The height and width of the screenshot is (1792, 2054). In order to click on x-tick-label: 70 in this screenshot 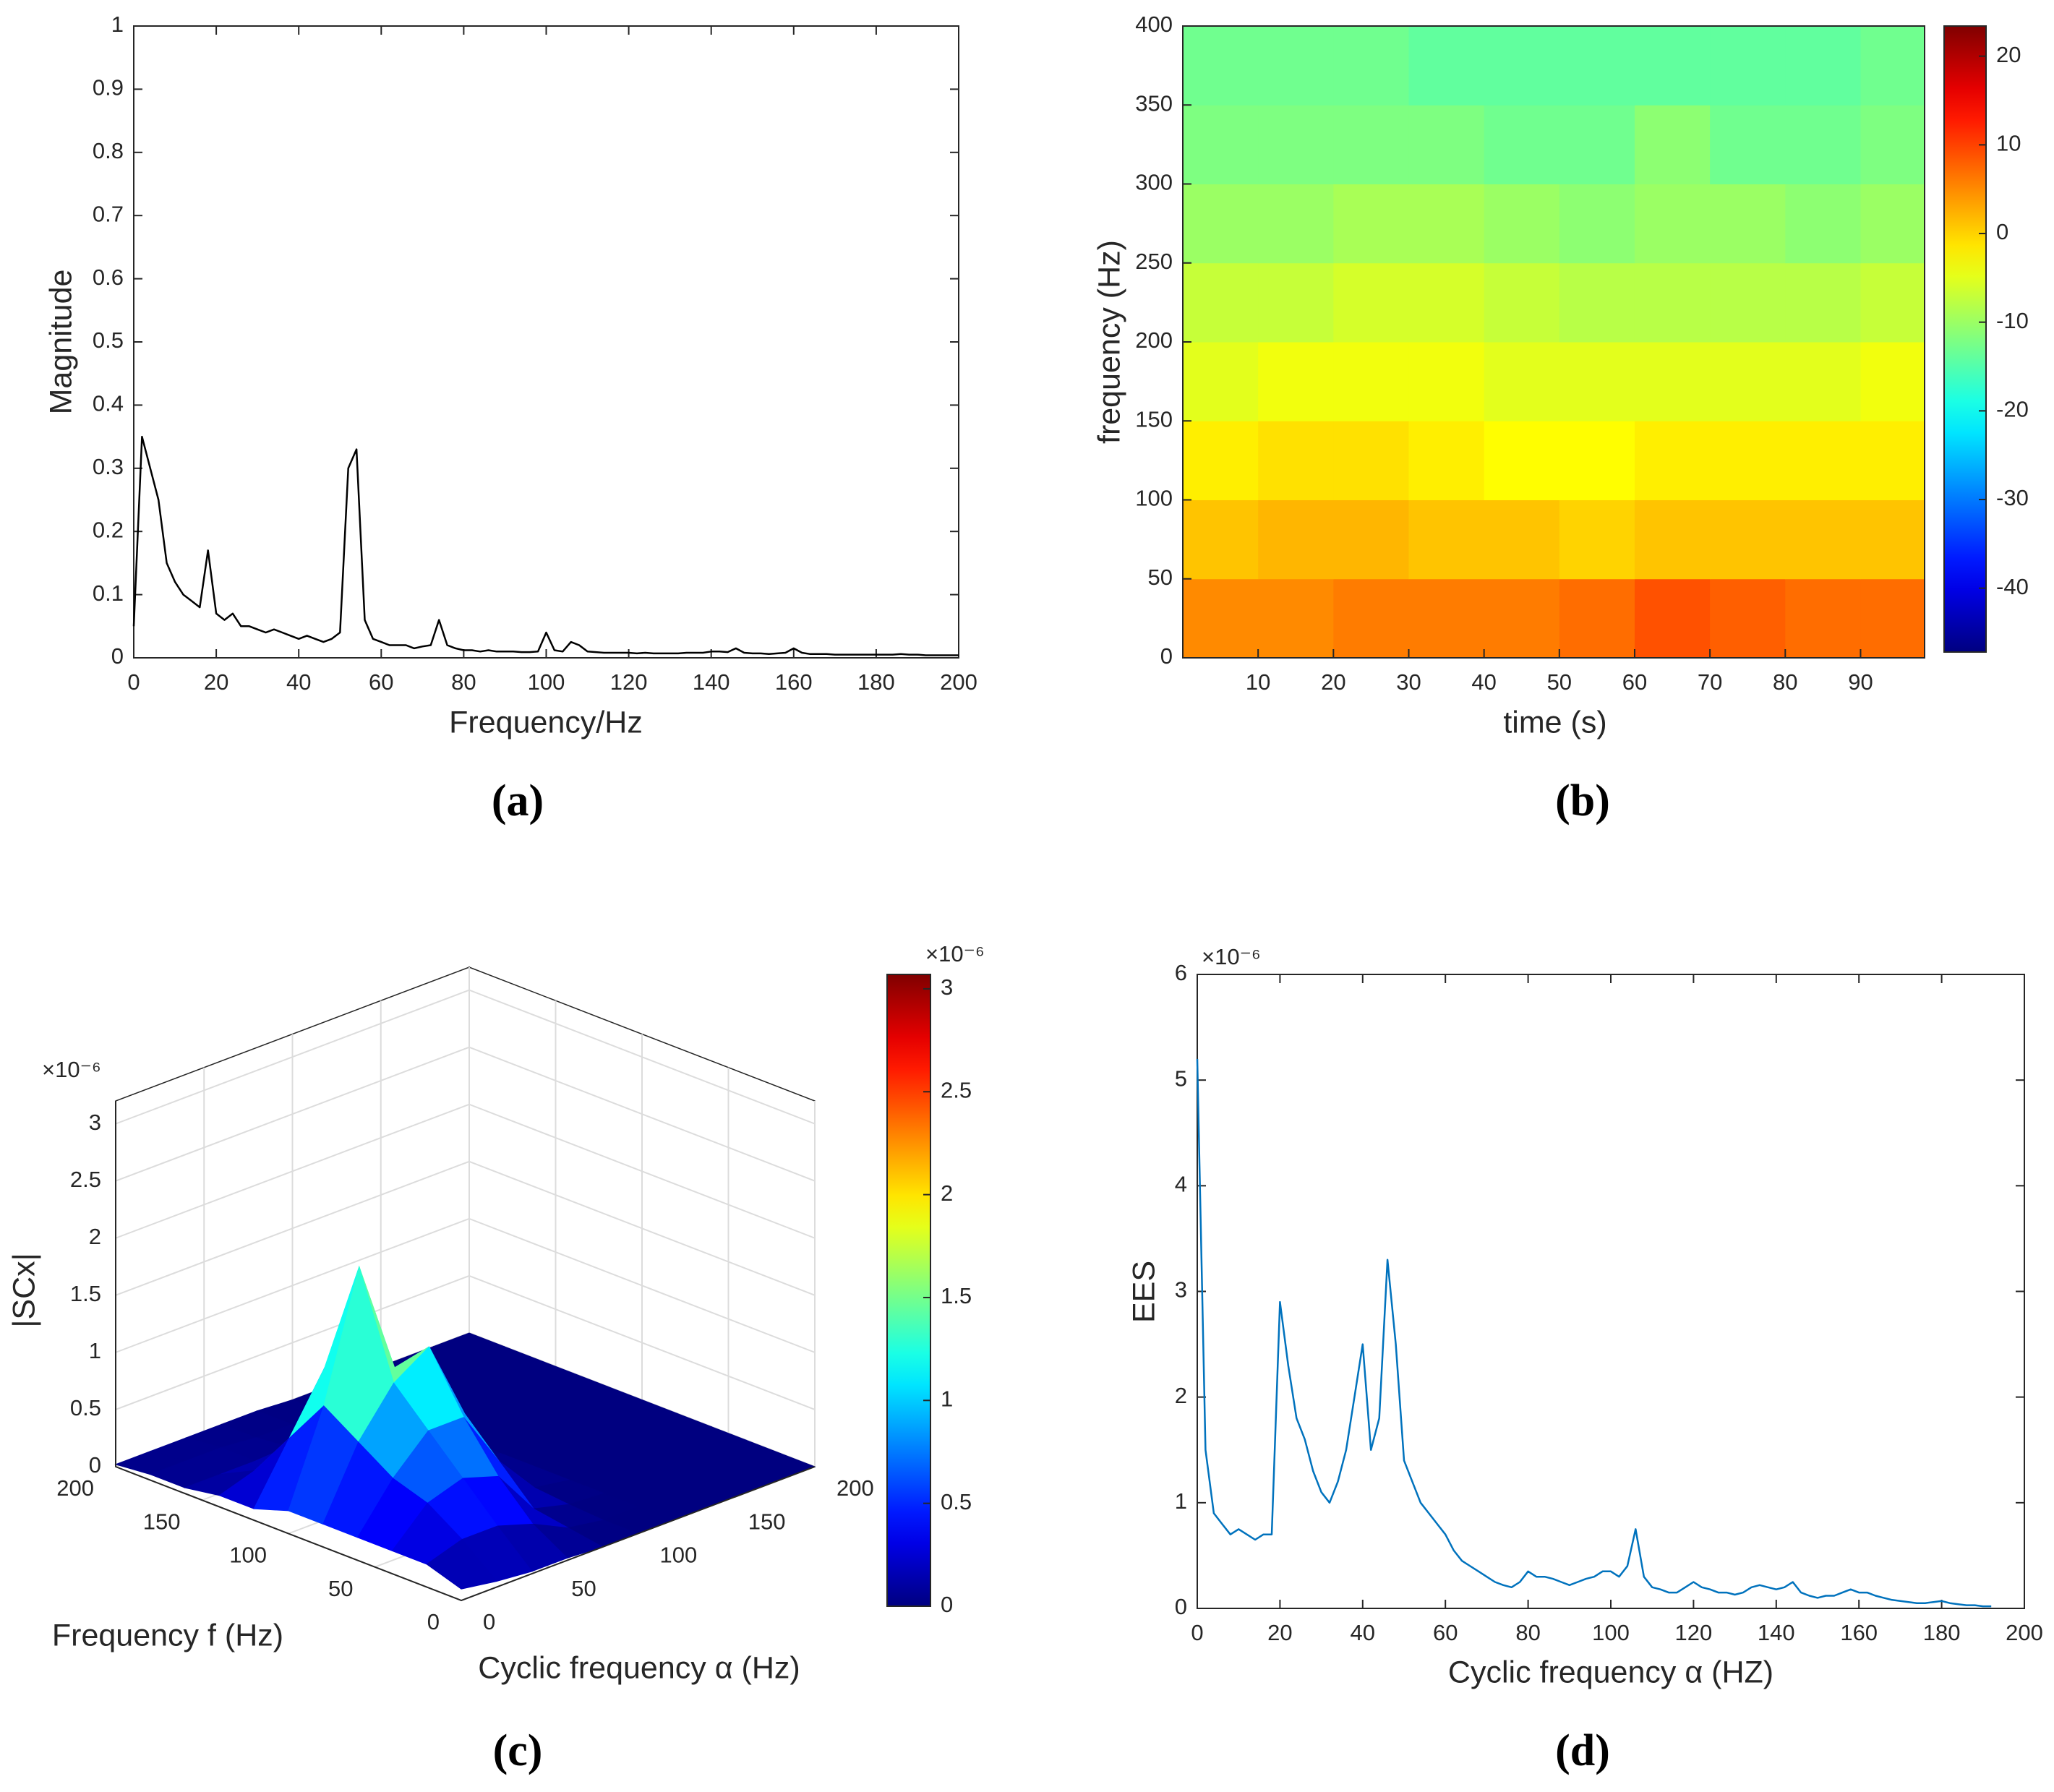, I will do `click(1710, 682)`.